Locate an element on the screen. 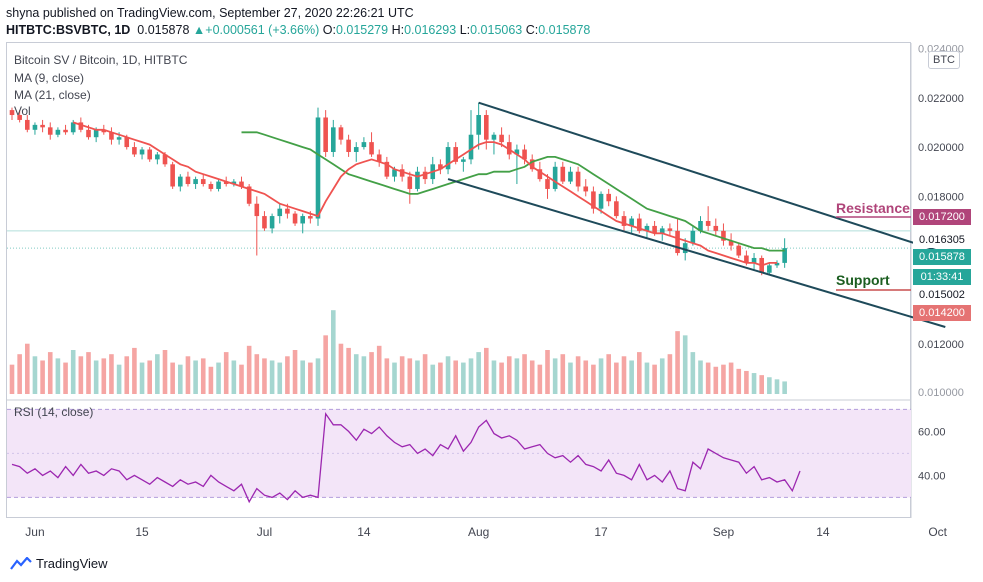  high-value: 0.016293 is located at coordinates (430, 30).